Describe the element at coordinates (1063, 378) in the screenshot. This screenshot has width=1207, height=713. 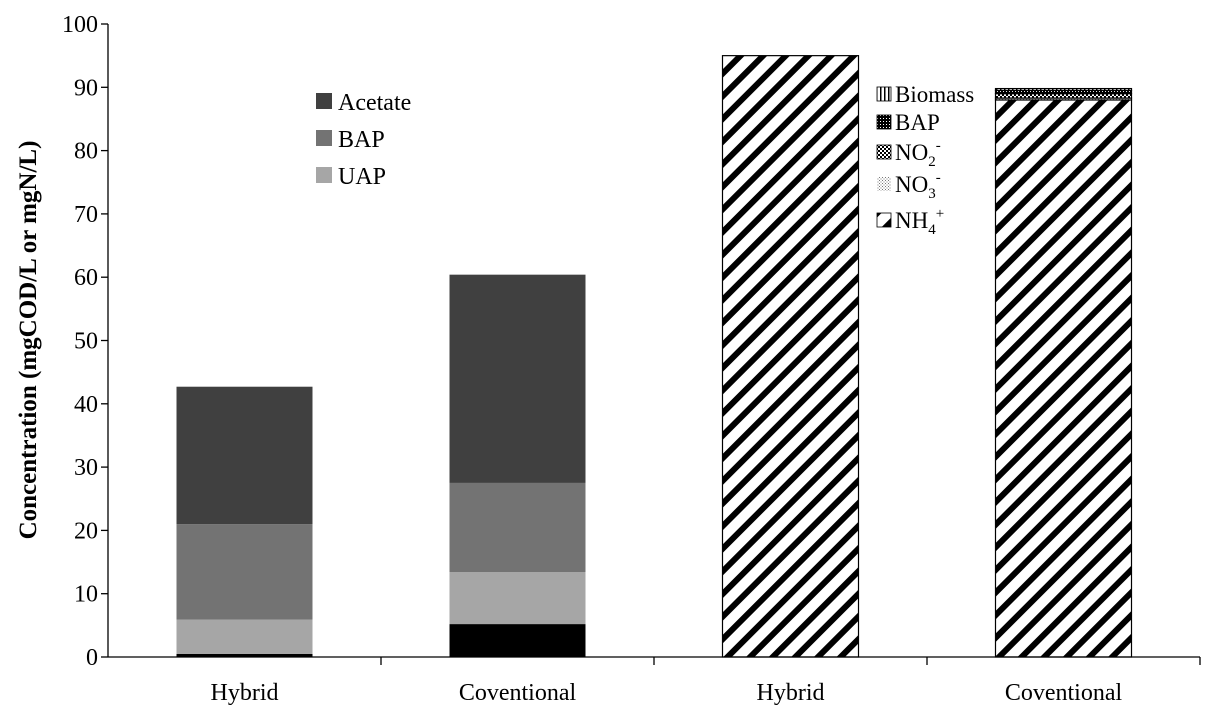
I see `bar-nh4--4` at that location.